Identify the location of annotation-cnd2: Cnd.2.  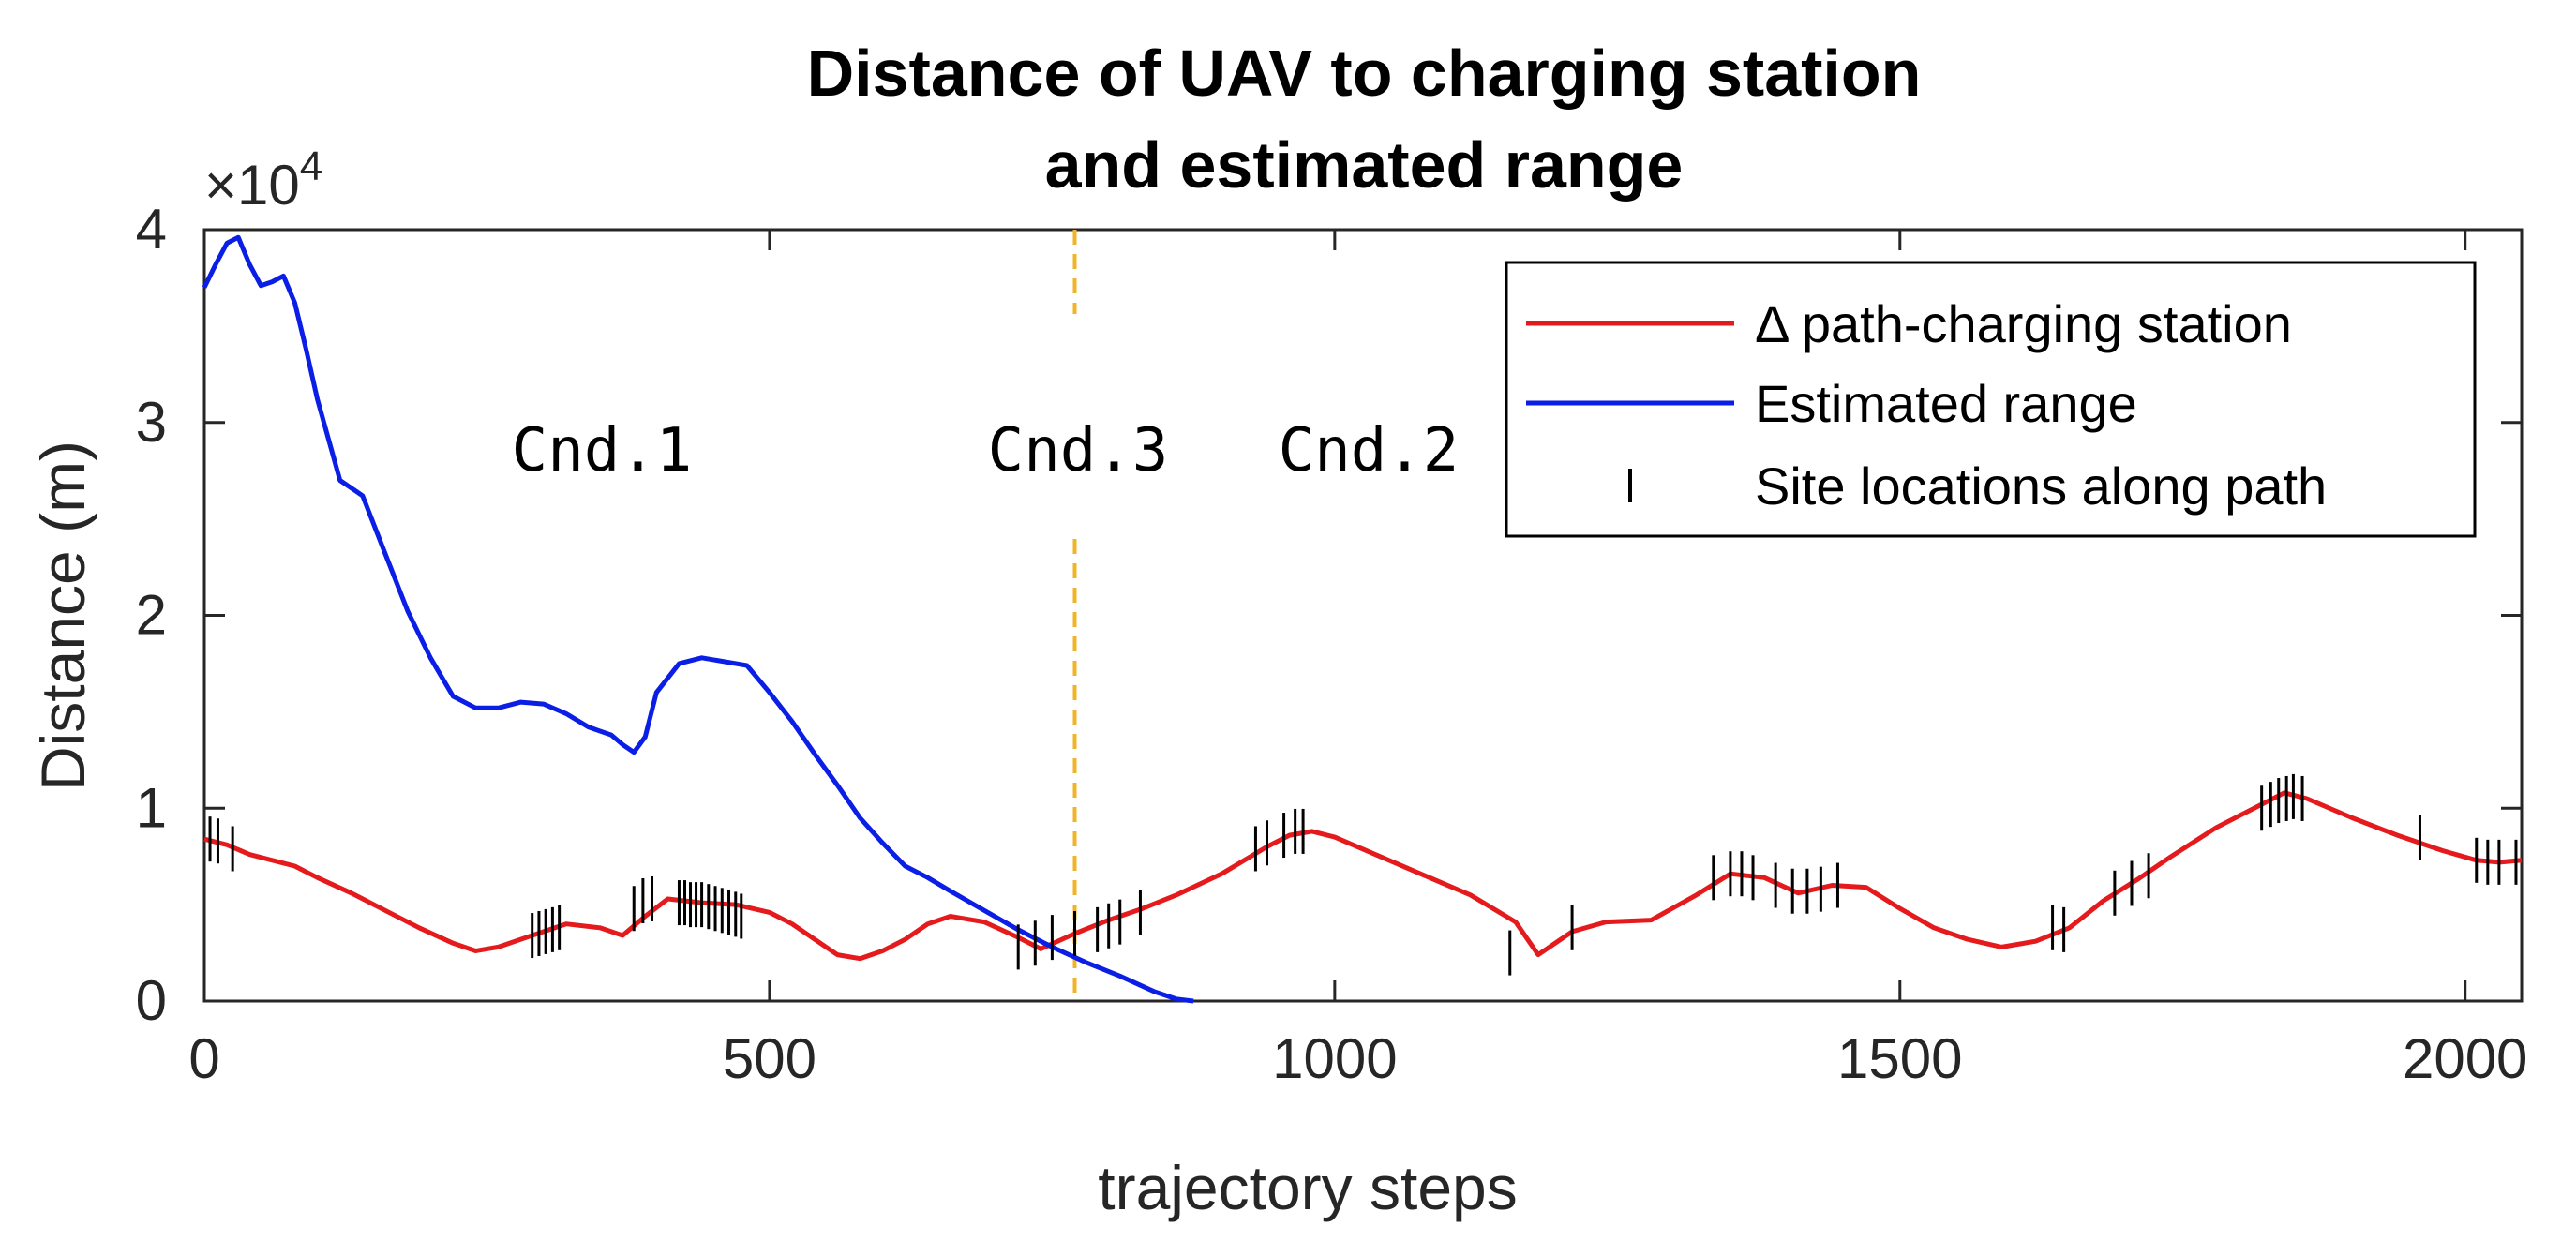
(1369, 451).